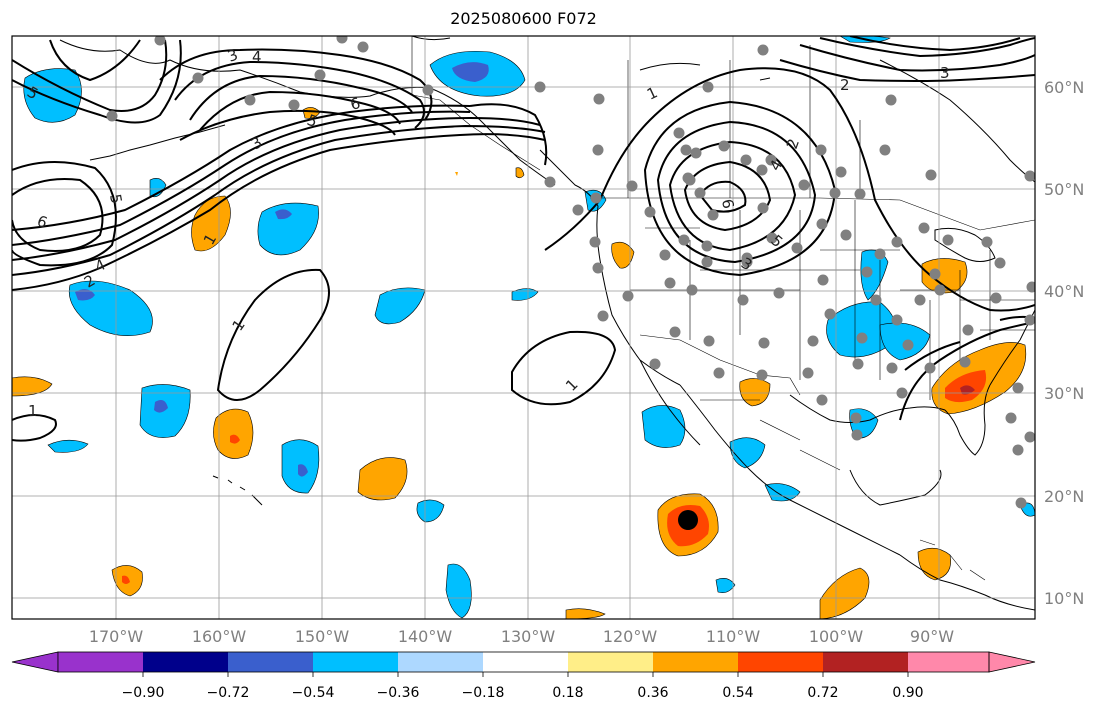 Image resolution: width=1105 pixels, height=712 pixels. Describe the element at coordinates (425, 636) in the screenshot. I see `lon-tick-label: 140°W` at that location.